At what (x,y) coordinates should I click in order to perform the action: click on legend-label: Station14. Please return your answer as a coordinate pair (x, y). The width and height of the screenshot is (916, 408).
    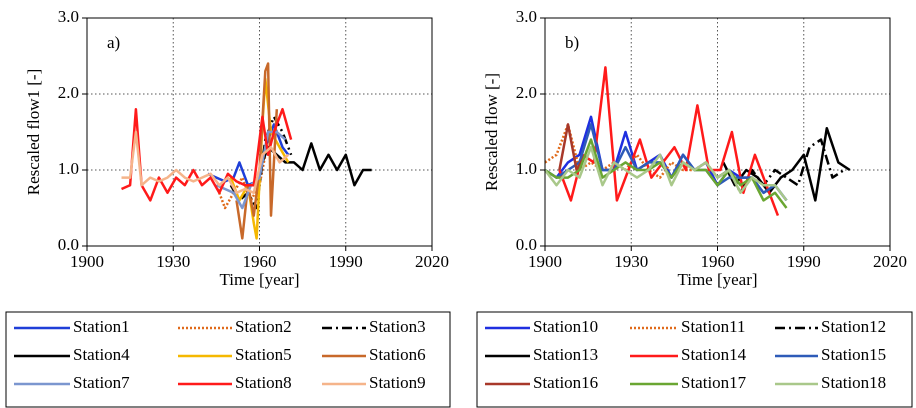
    Looking at the image, I should click on (714, 354).